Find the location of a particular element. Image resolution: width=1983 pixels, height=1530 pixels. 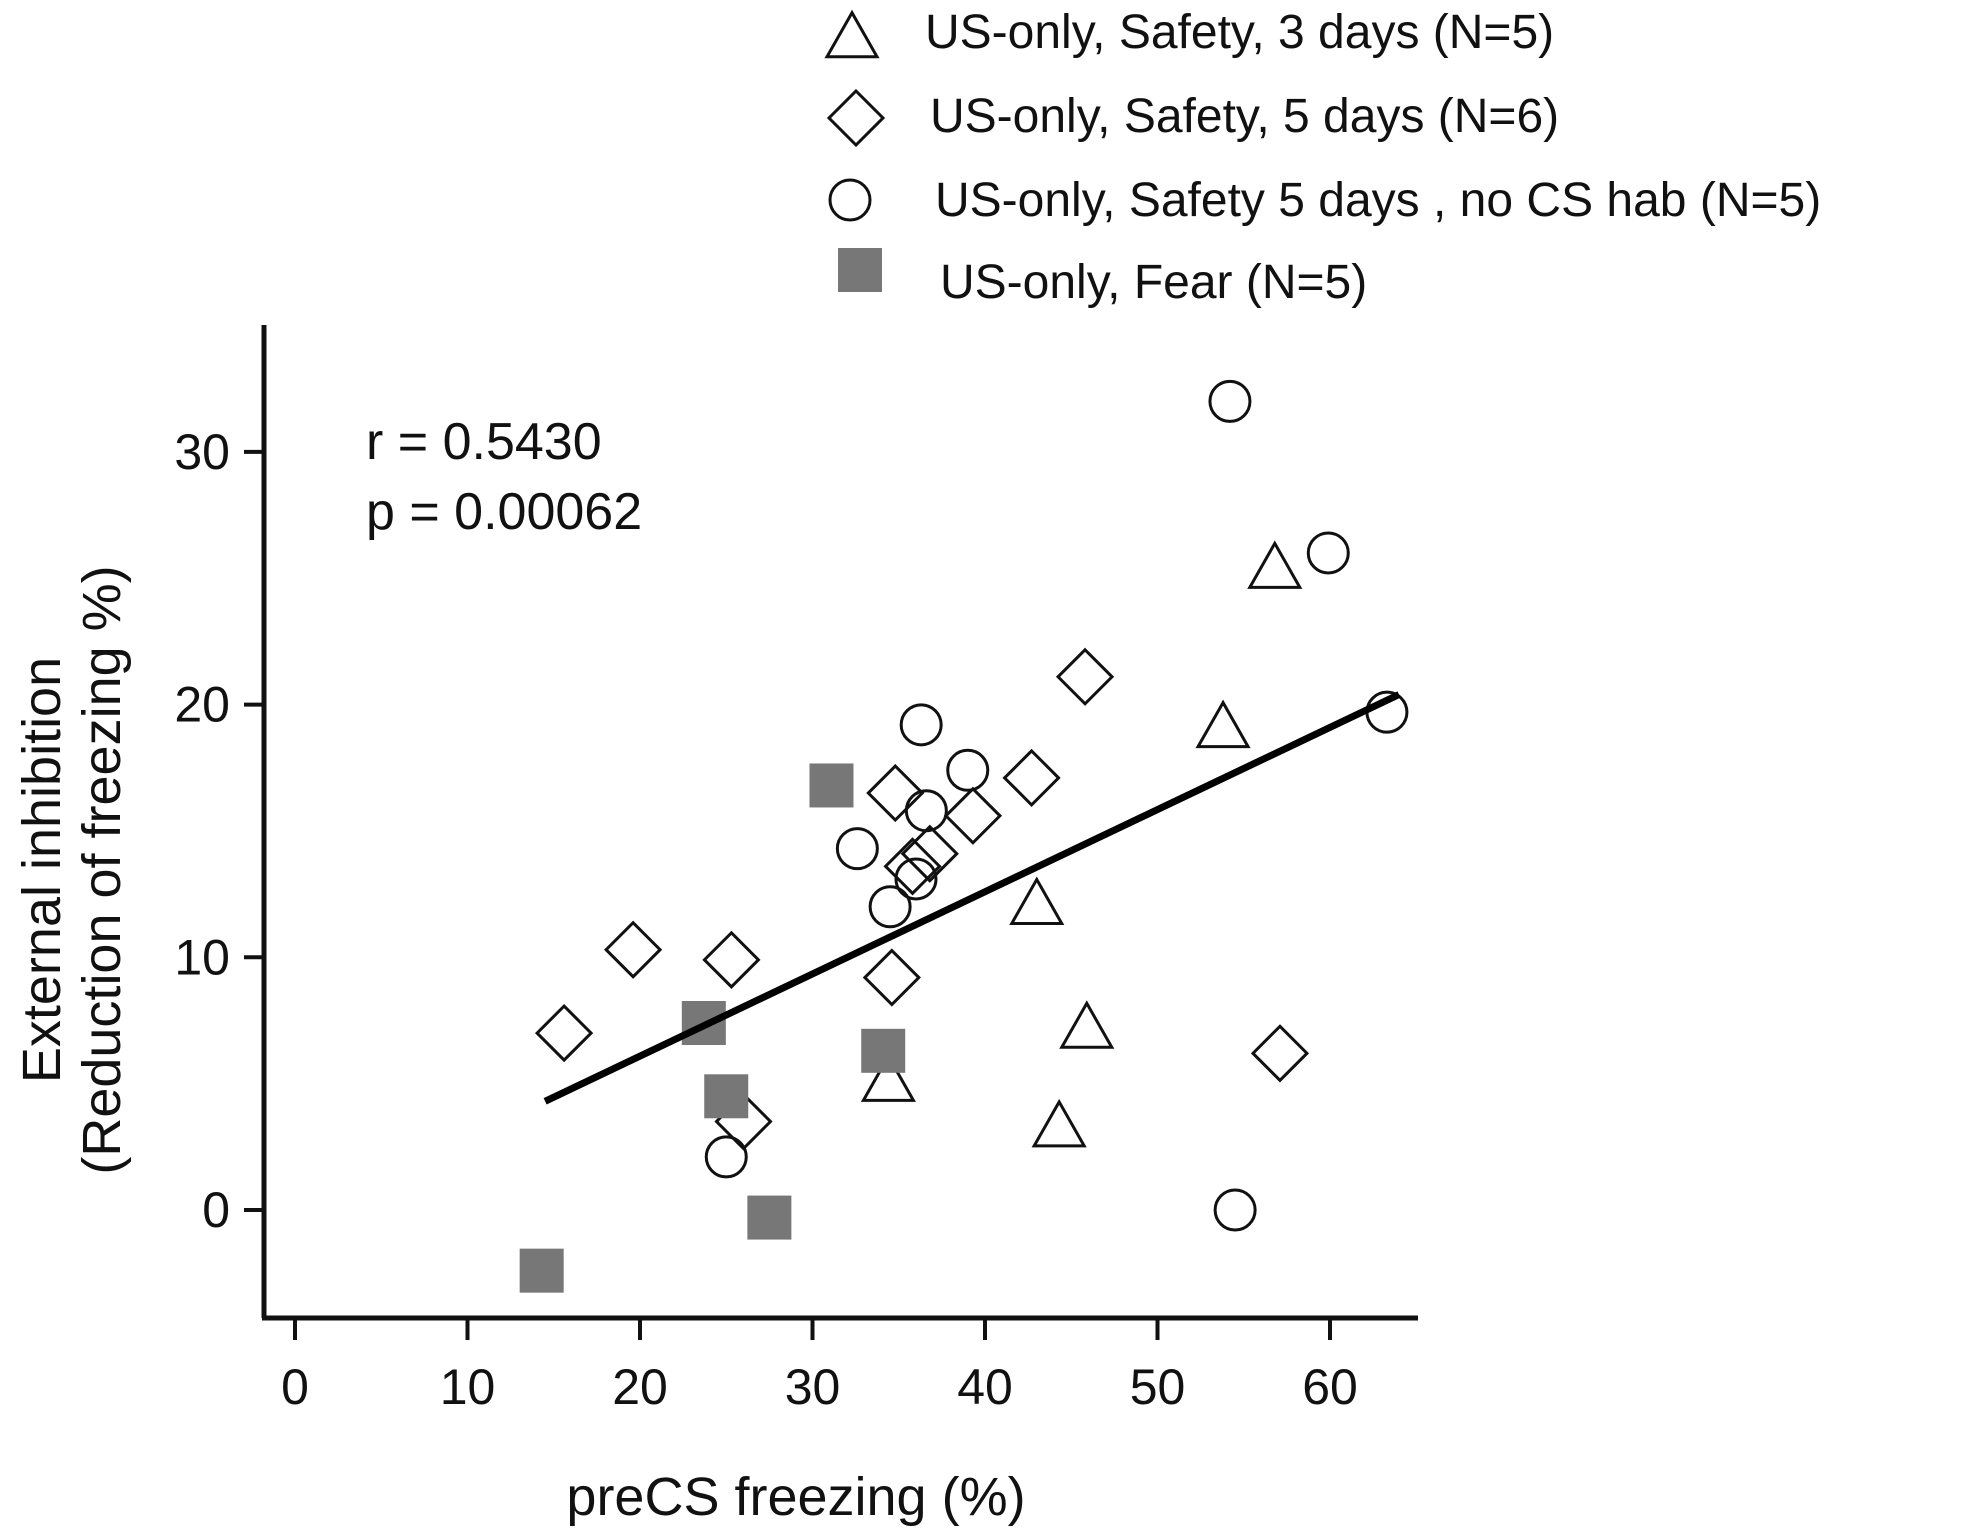

legend-diamond-icon is located at coordinates (856, 118).